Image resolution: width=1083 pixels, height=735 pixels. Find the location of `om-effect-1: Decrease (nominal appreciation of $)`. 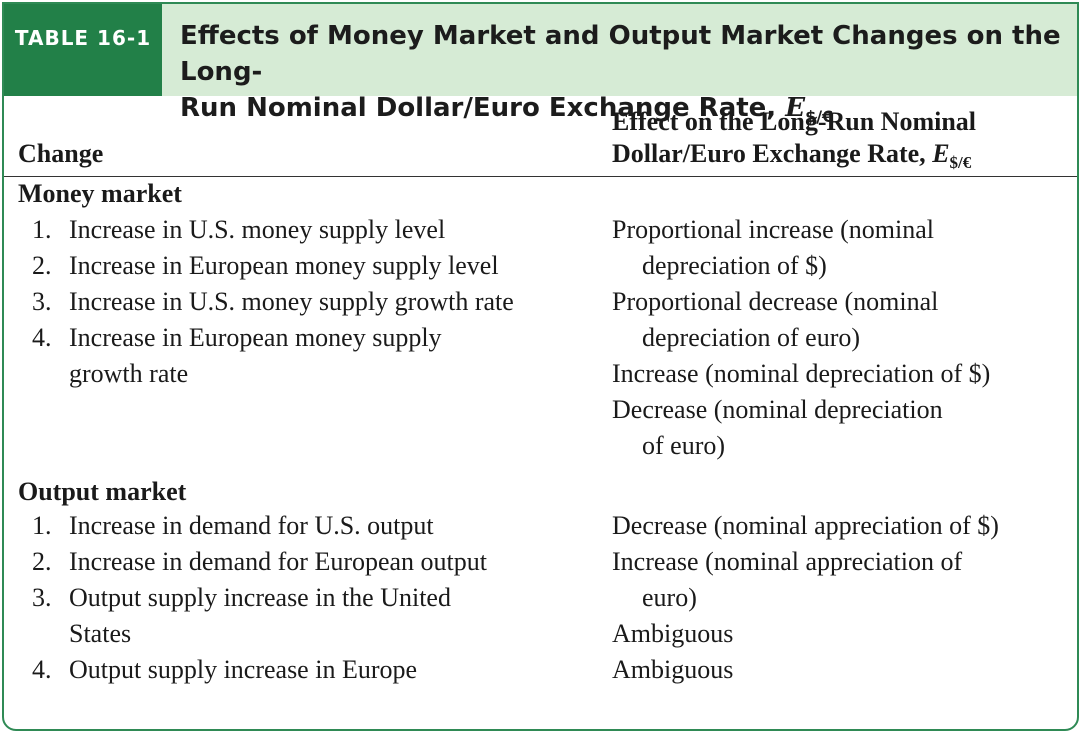

om-effect-1: Decrease (nominal appreciation of $) is located at coordinates (805, 525).